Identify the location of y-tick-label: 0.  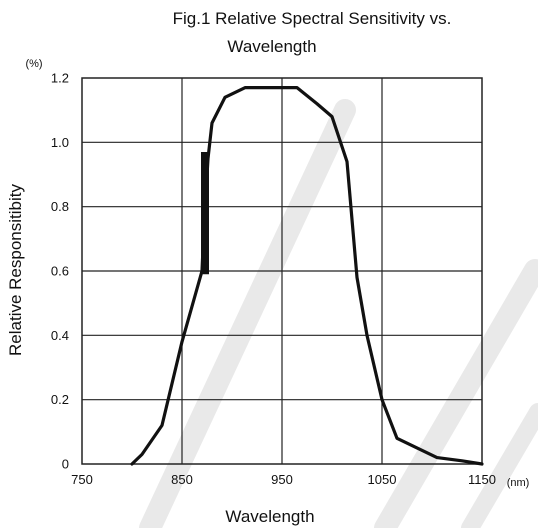
(65, 464).